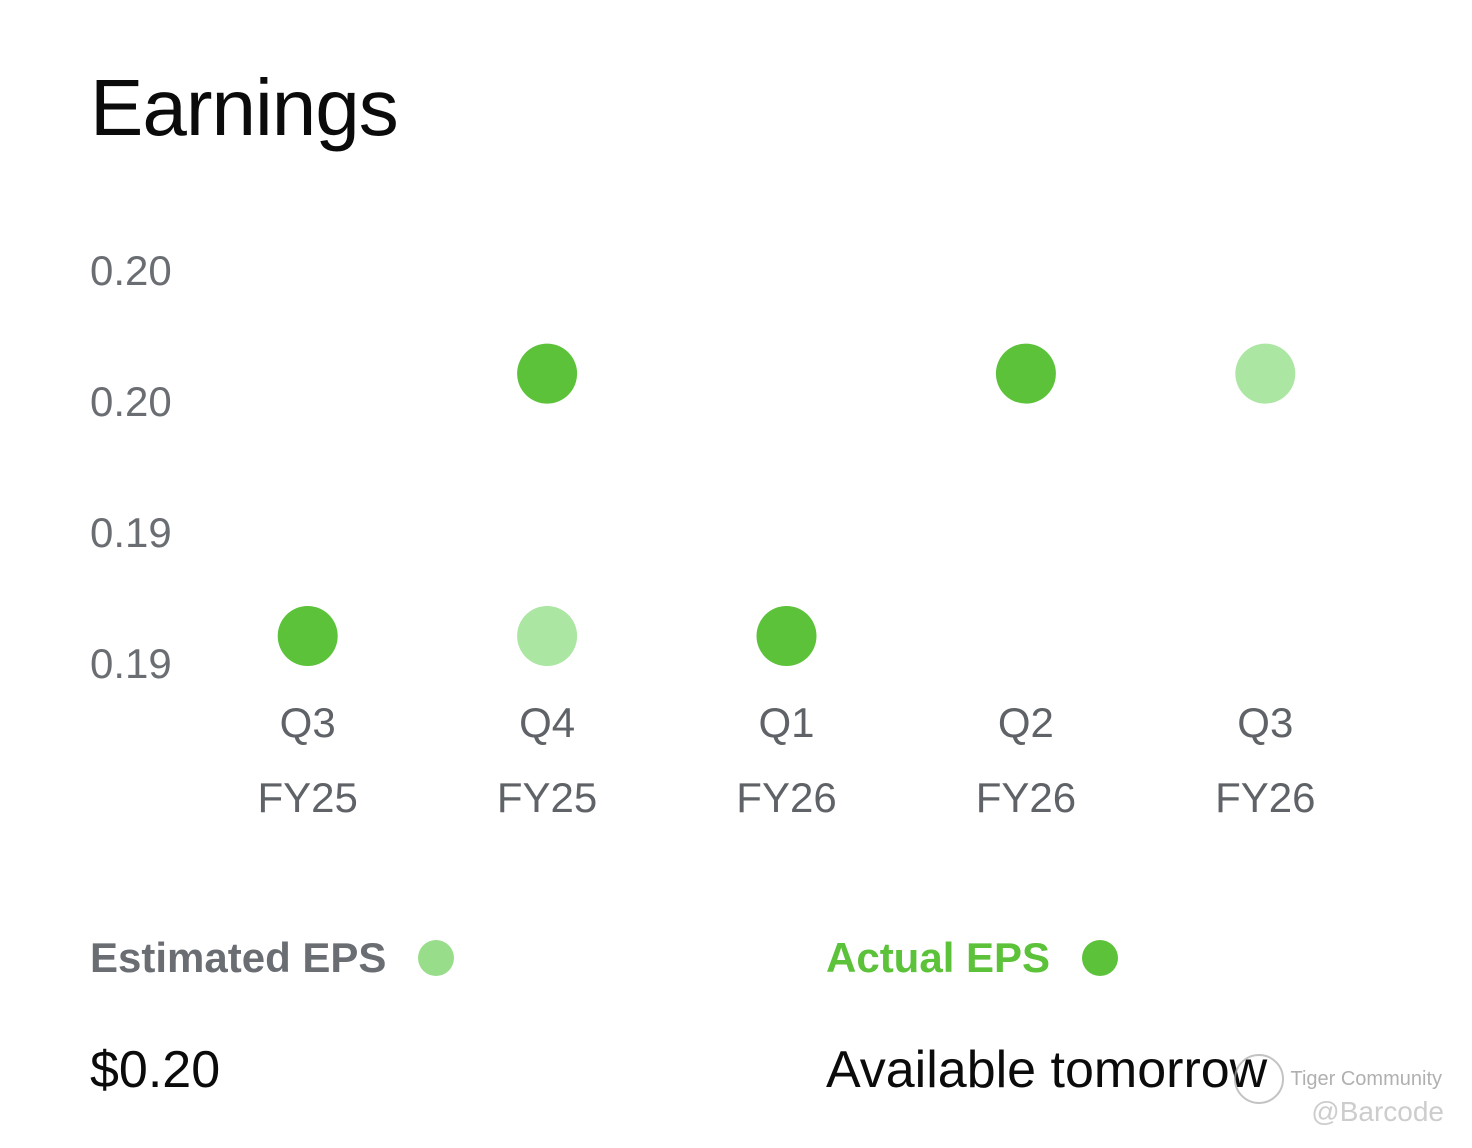 The width and height of the screenshot is (1472, 1148). Describe the element at coordinates (1047, 1070) in the screenshot. I see `actual-eps-value: Available tomorrow` at that location.